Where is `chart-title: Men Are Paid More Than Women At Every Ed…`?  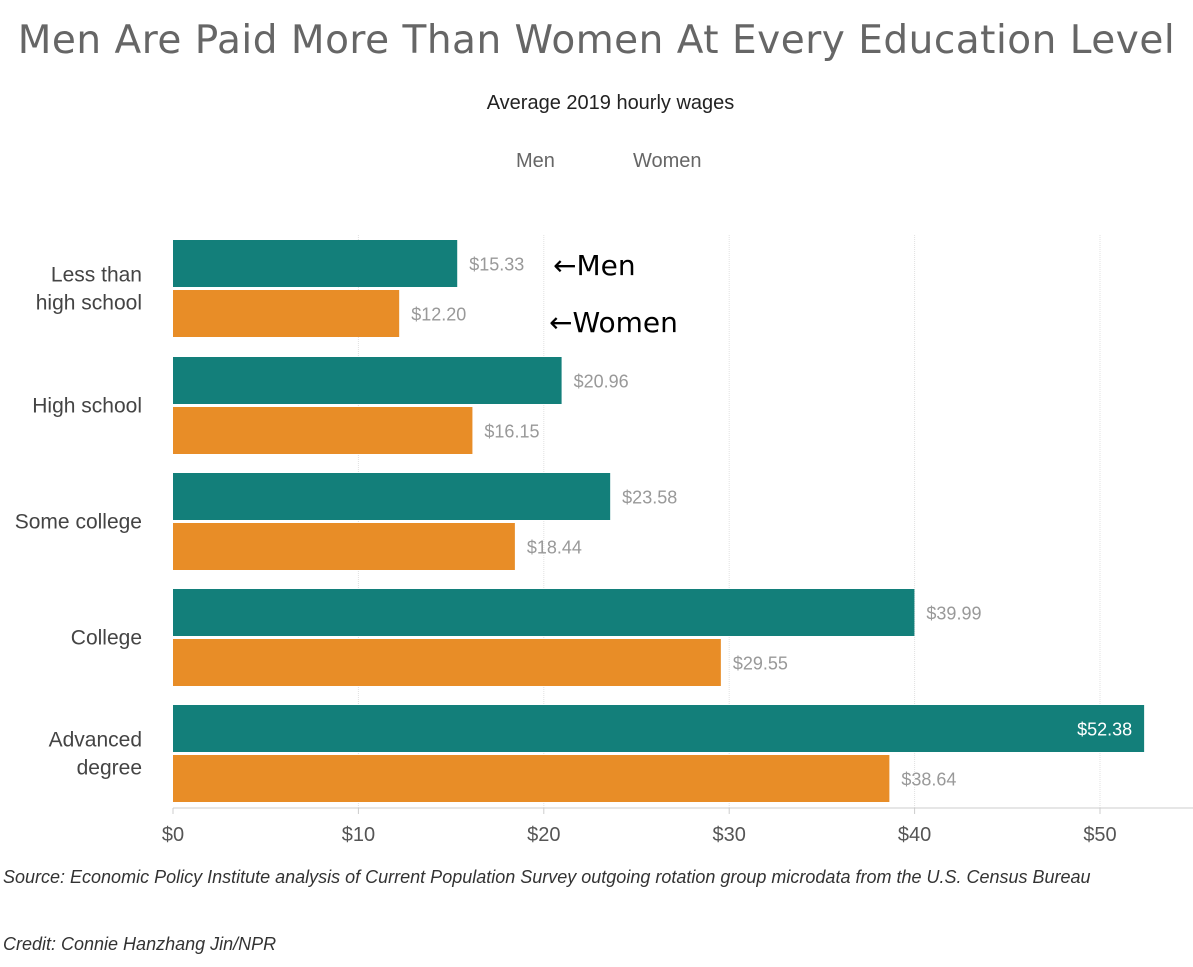
chart-title: Men Are Paid More Than Women At Every Ed… is located at coordinates (596, 40).